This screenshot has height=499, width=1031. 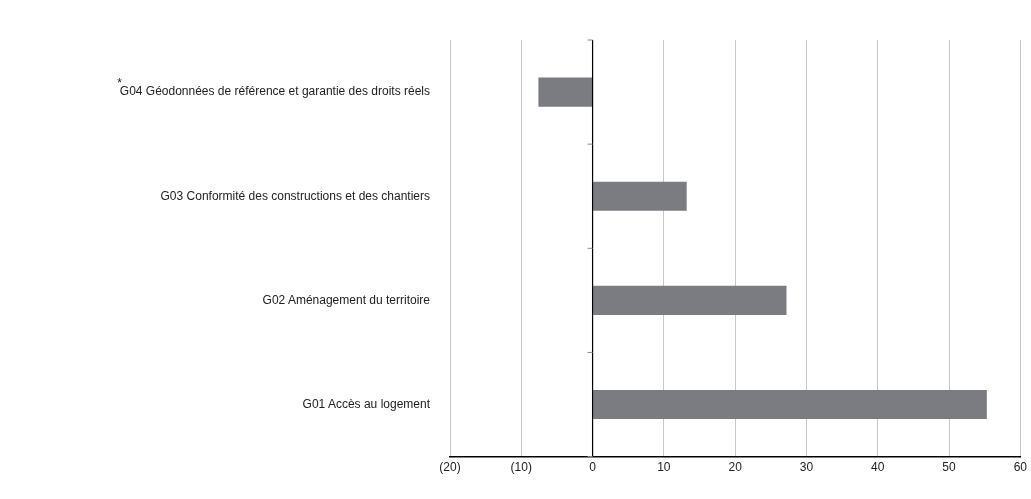 I want to click on x-tick-label: 60, so click(x=1020, y=467).